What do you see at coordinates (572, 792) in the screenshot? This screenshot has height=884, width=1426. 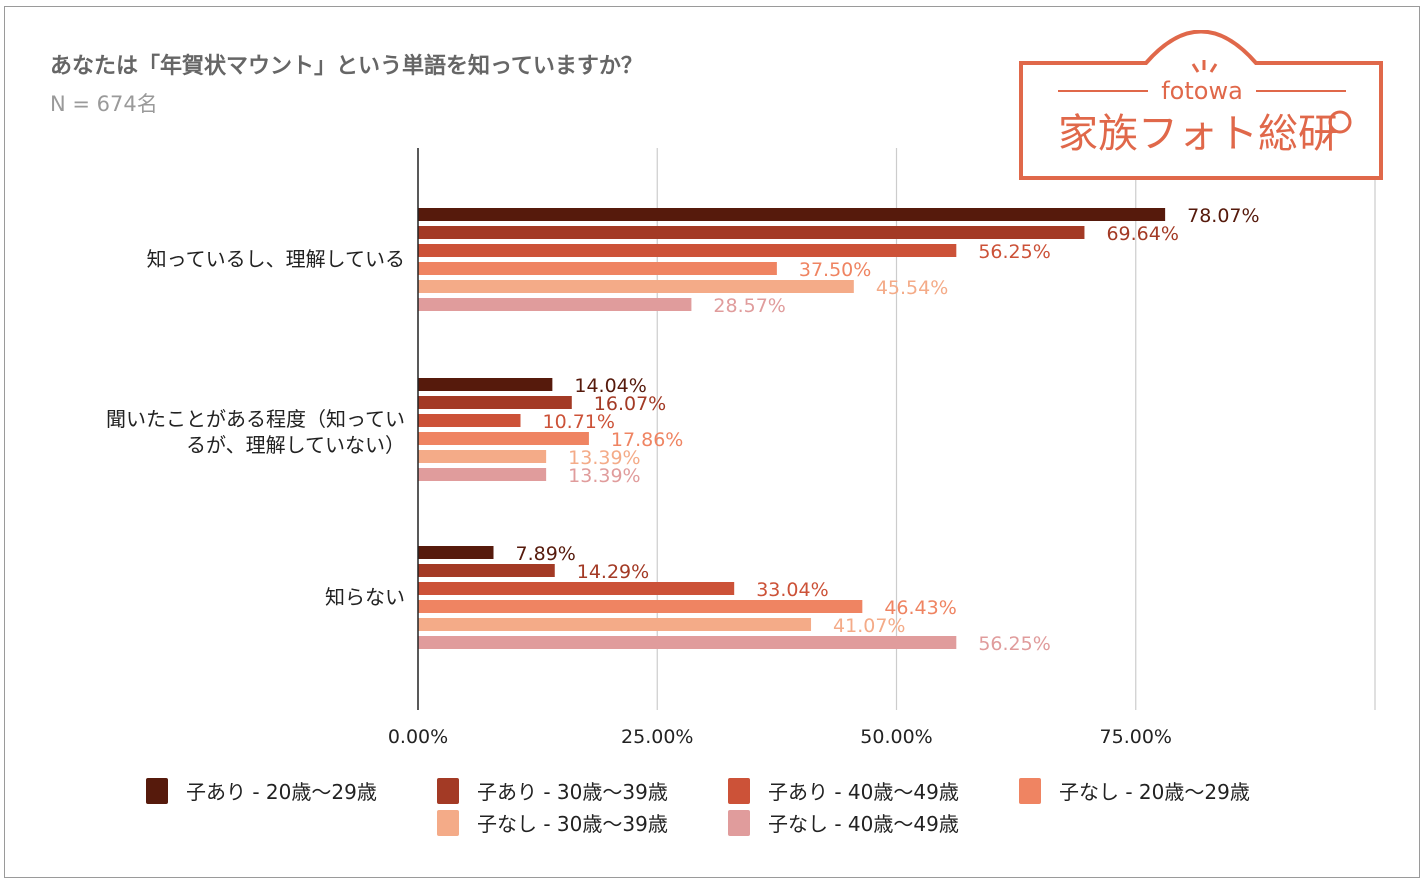 I see `legend-label: 子あり - 30歳〜39歳` at bounding box center [572, 792].